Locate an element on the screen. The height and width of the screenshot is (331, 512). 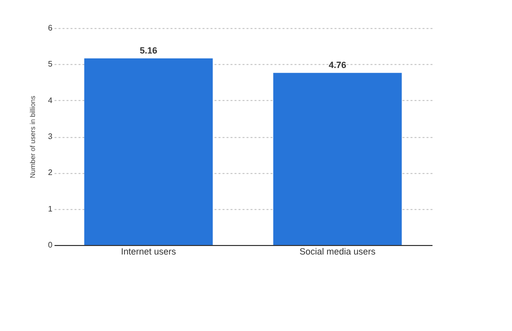
data-label: 4.76 is located at coordinates (337, 65).